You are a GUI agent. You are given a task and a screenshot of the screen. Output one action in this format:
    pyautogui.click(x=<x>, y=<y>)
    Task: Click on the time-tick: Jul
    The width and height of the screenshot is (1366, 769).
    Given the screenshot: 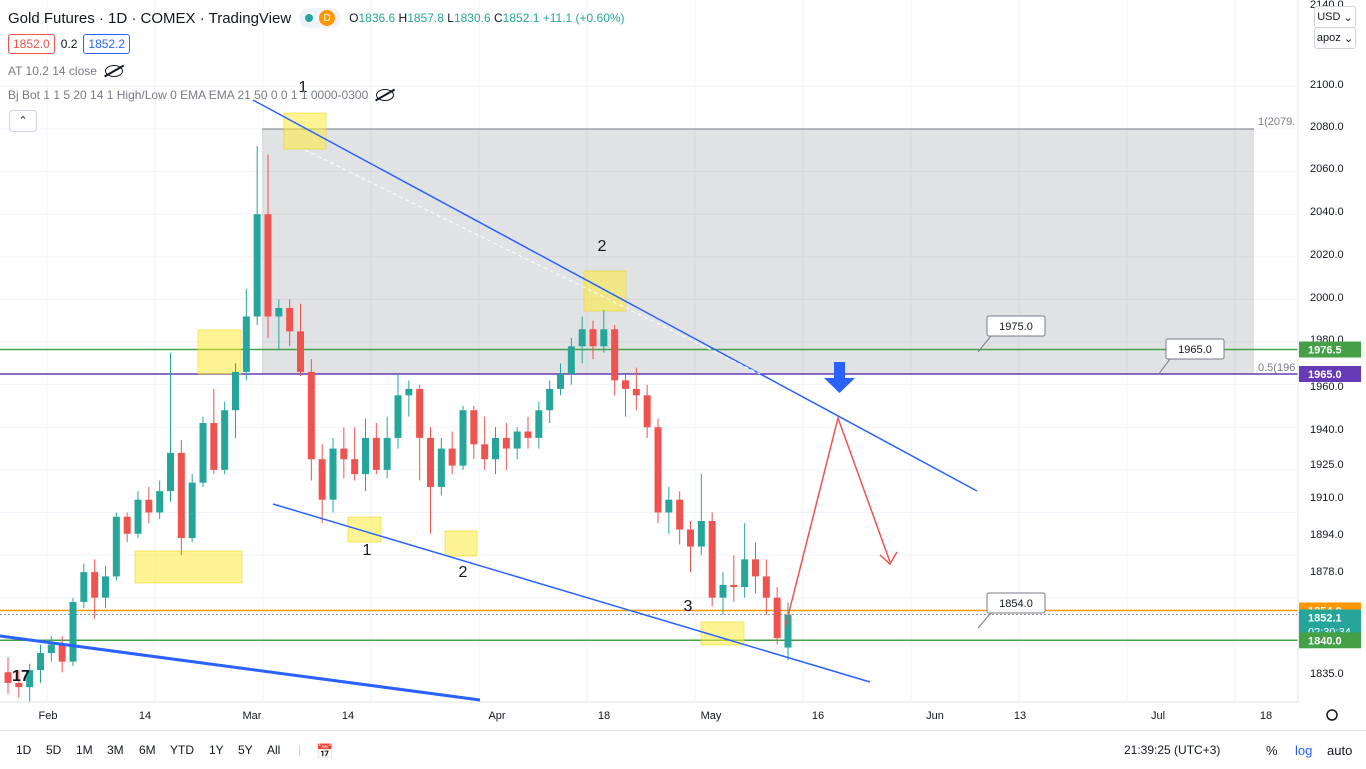 What is the action you would take?
    pyautogui.click(x=1158, y=716)
    